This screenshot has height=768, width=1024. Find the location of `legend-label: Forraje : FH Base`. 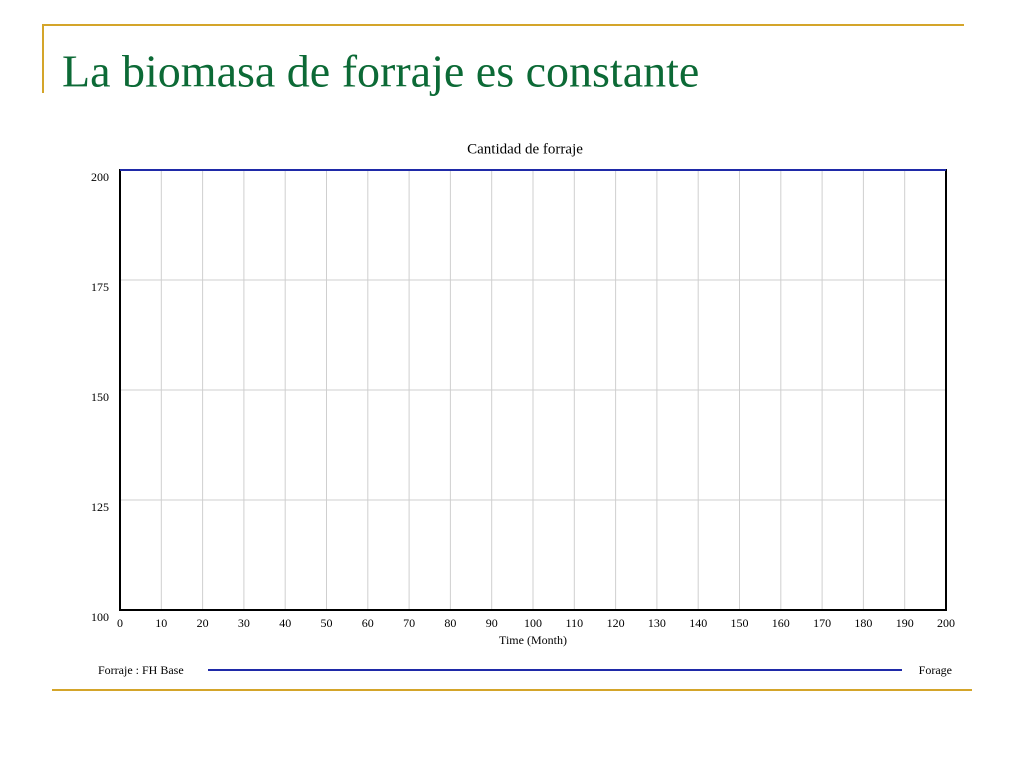

legend-label: Forraje : FH Base is located at coordinates (141, 670).